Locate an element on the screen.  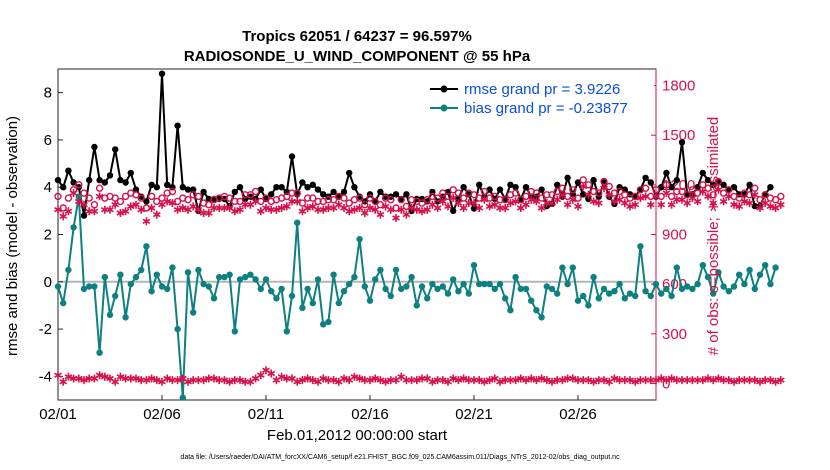
legend-box is located at coordinates (541, 97).